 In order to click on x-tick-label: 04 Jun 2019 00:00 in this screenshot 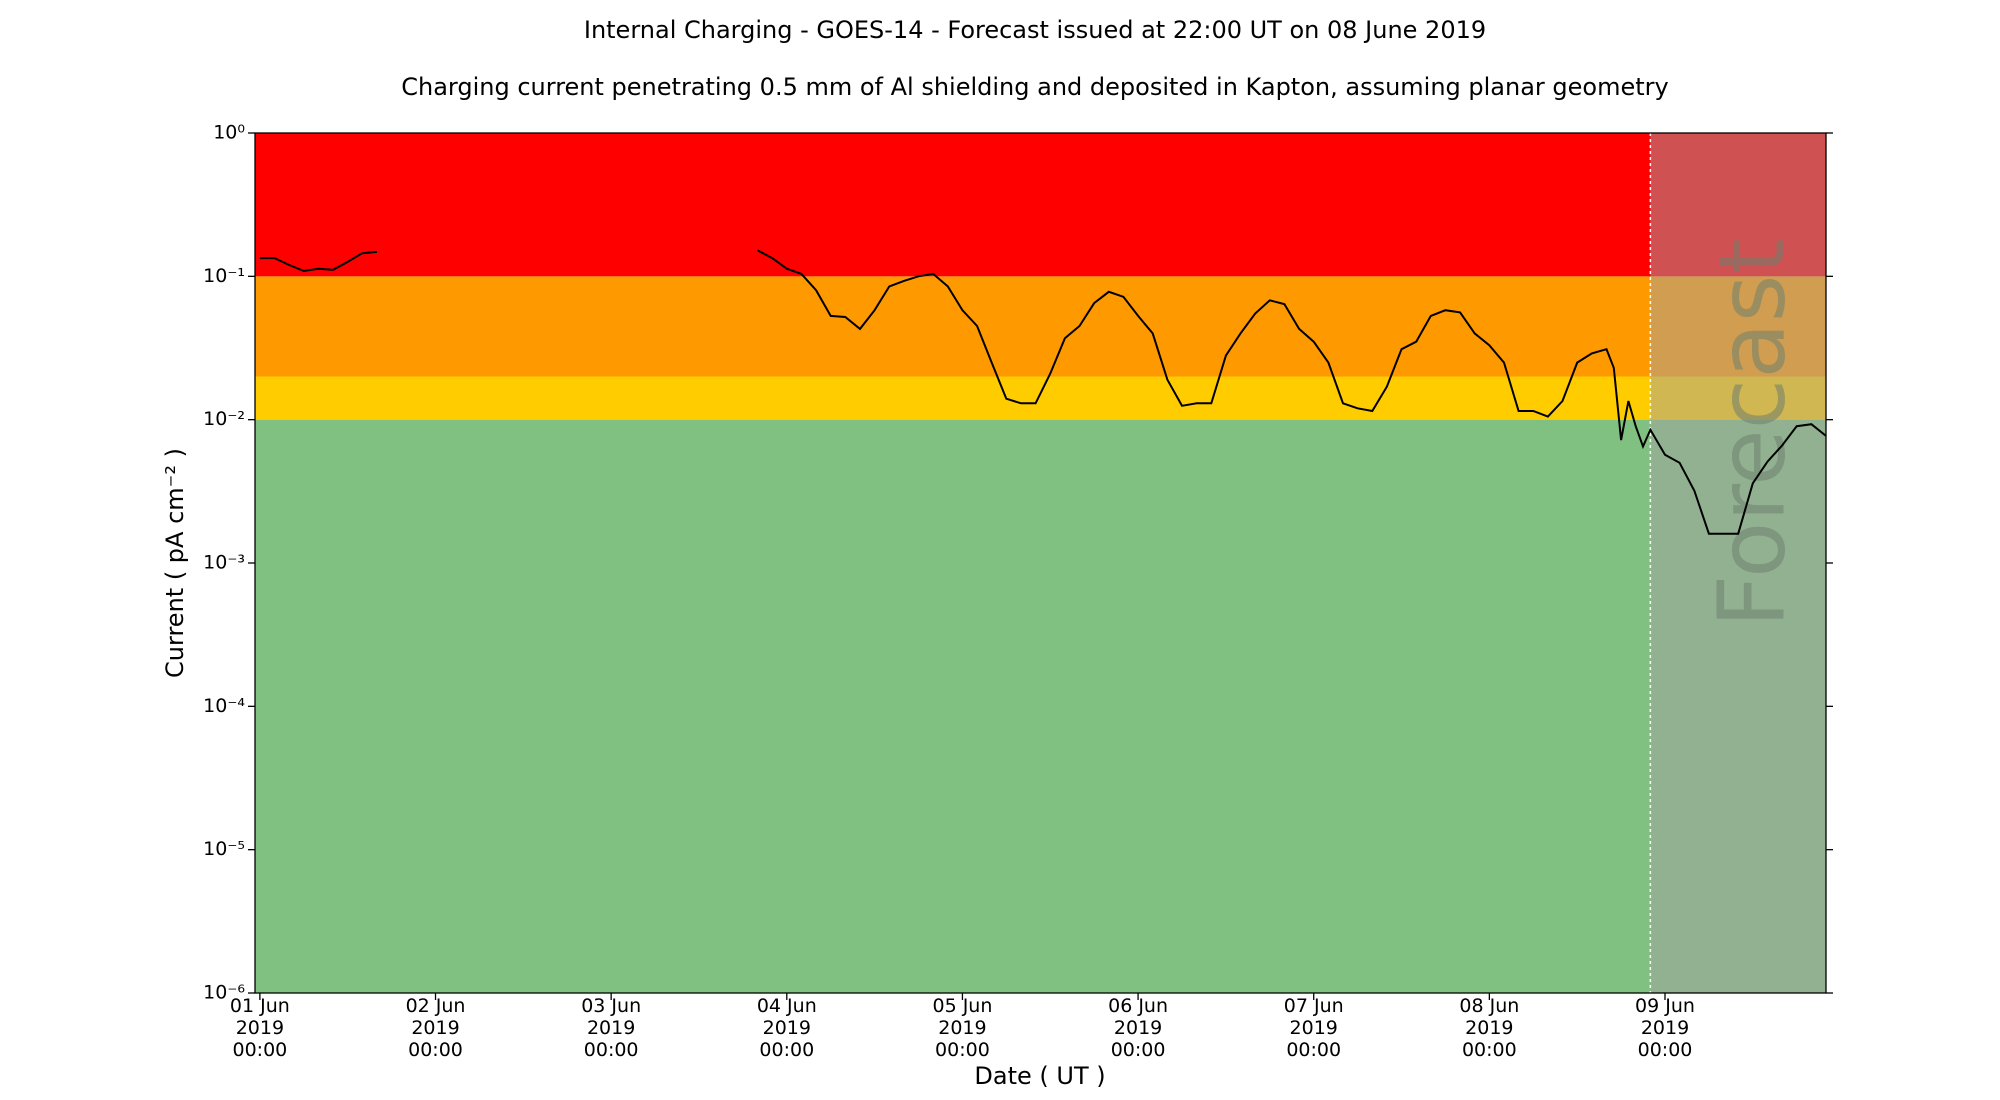, I will do `click(787, 1028)`.